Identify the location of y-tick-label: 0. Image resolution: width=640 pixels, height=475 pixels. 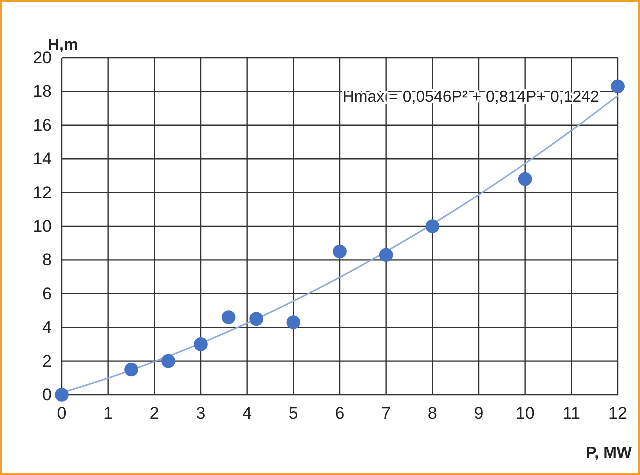
(47, 394).